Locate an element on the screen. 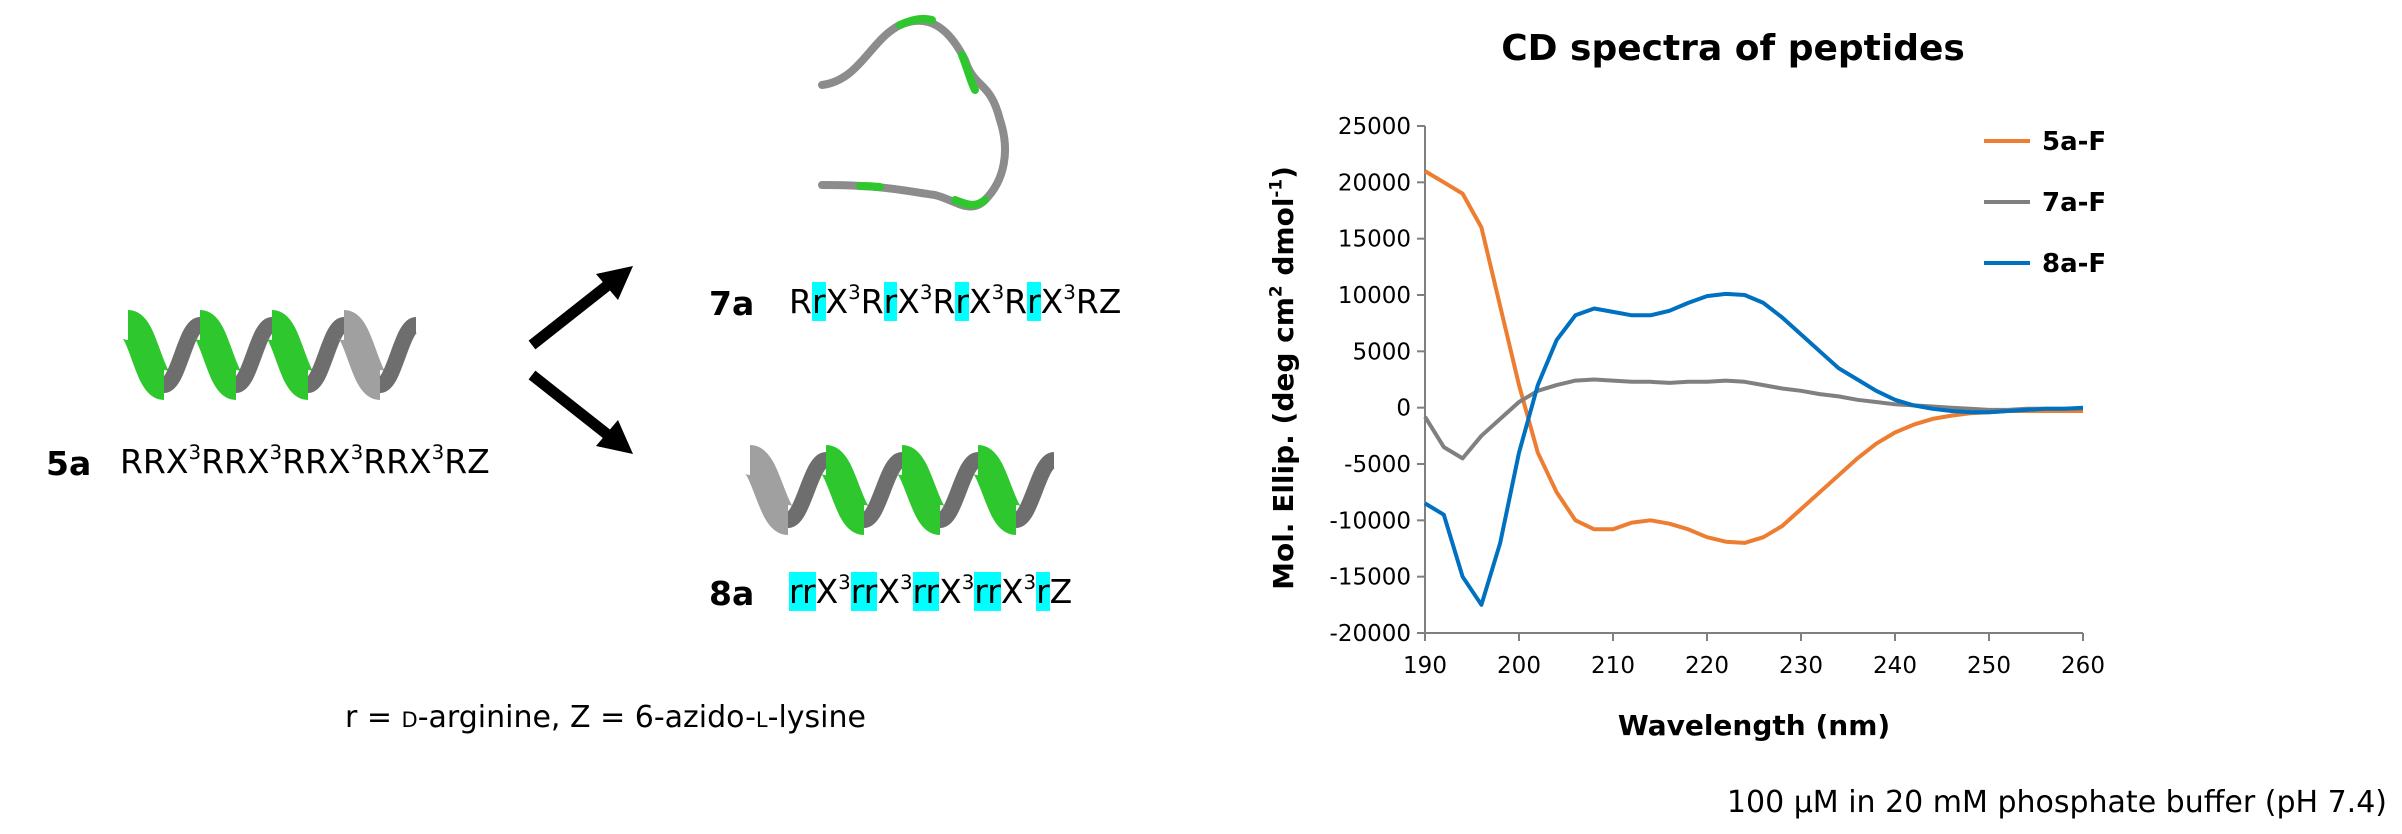 The image size is (2402, 834). text-part: -lysine is located at coordinates (816, 717).